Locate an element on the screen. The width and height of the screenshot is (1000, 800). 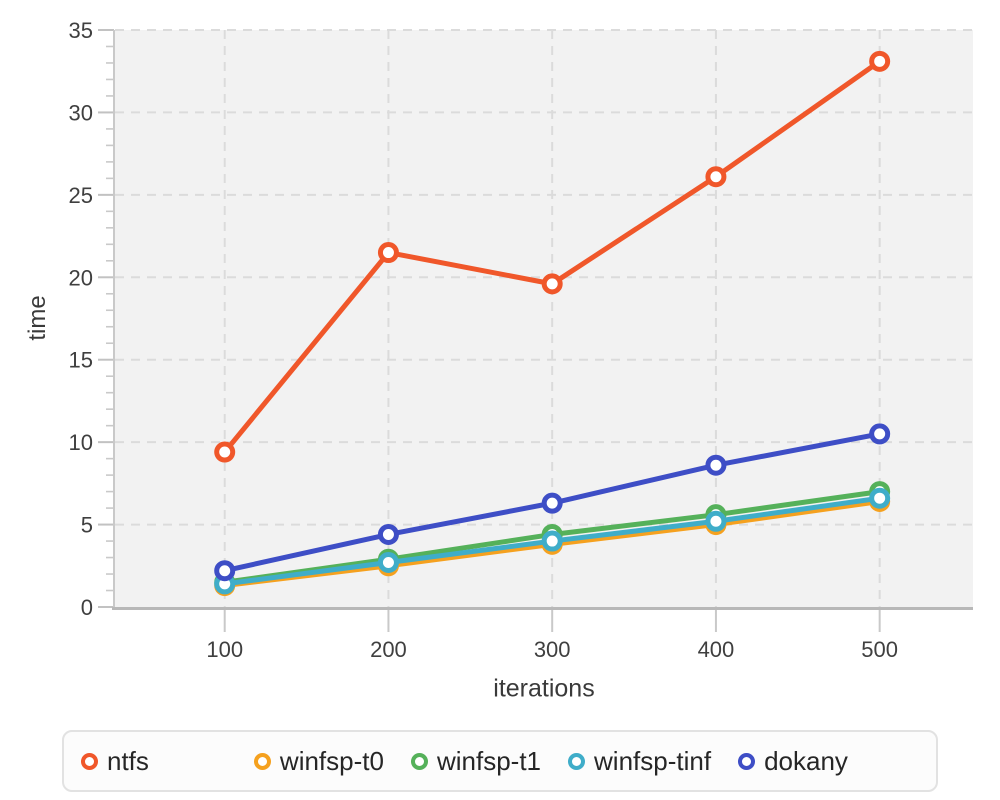
legend-item-winfsp-t0: winfsp-t0 is located at coordinates (318, 761).